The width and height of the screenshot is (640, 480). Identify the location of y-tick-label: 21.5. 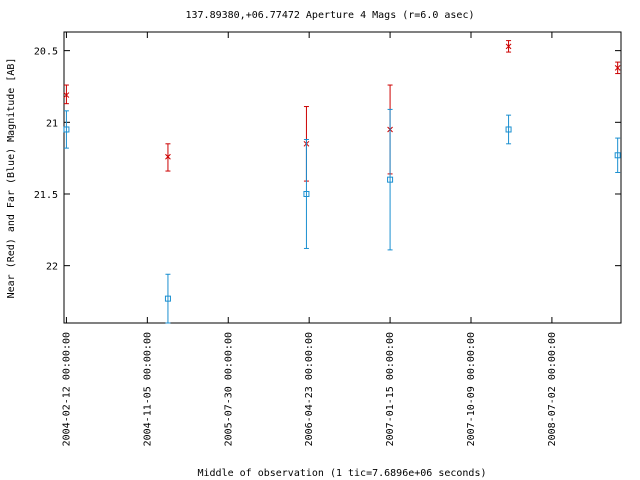
(46, 195).